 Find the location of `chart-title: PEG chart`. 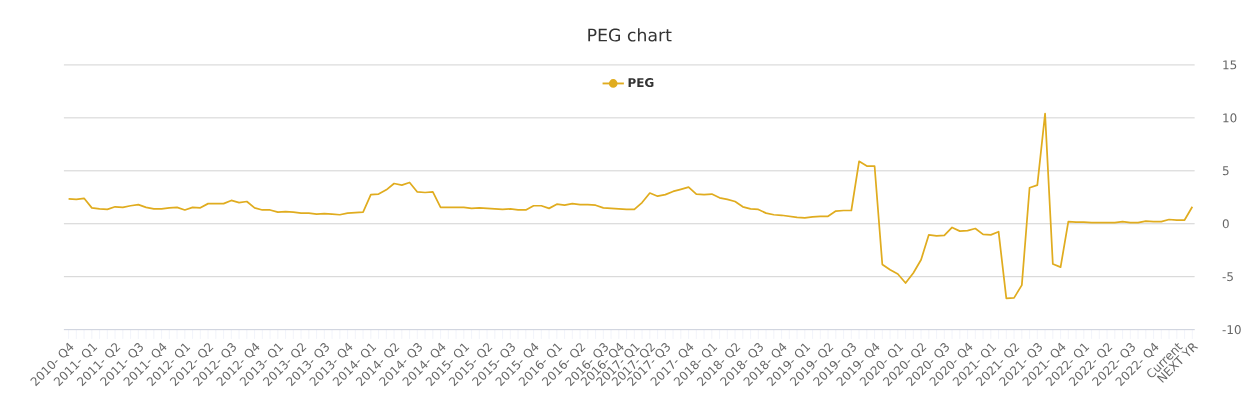

chart-title: PEG chart is located at coordinates (630, 35).